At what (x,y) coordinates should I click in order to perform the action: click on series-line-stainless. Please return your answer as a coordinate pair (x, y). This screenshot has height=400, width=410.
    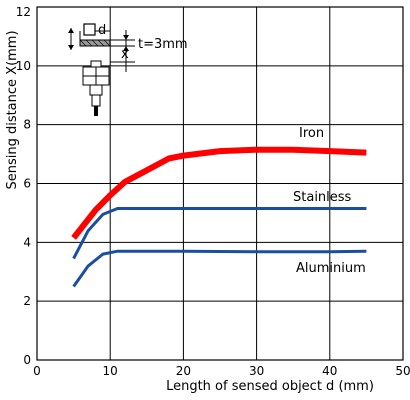
    Looking at the image, I should click on (219, 233).